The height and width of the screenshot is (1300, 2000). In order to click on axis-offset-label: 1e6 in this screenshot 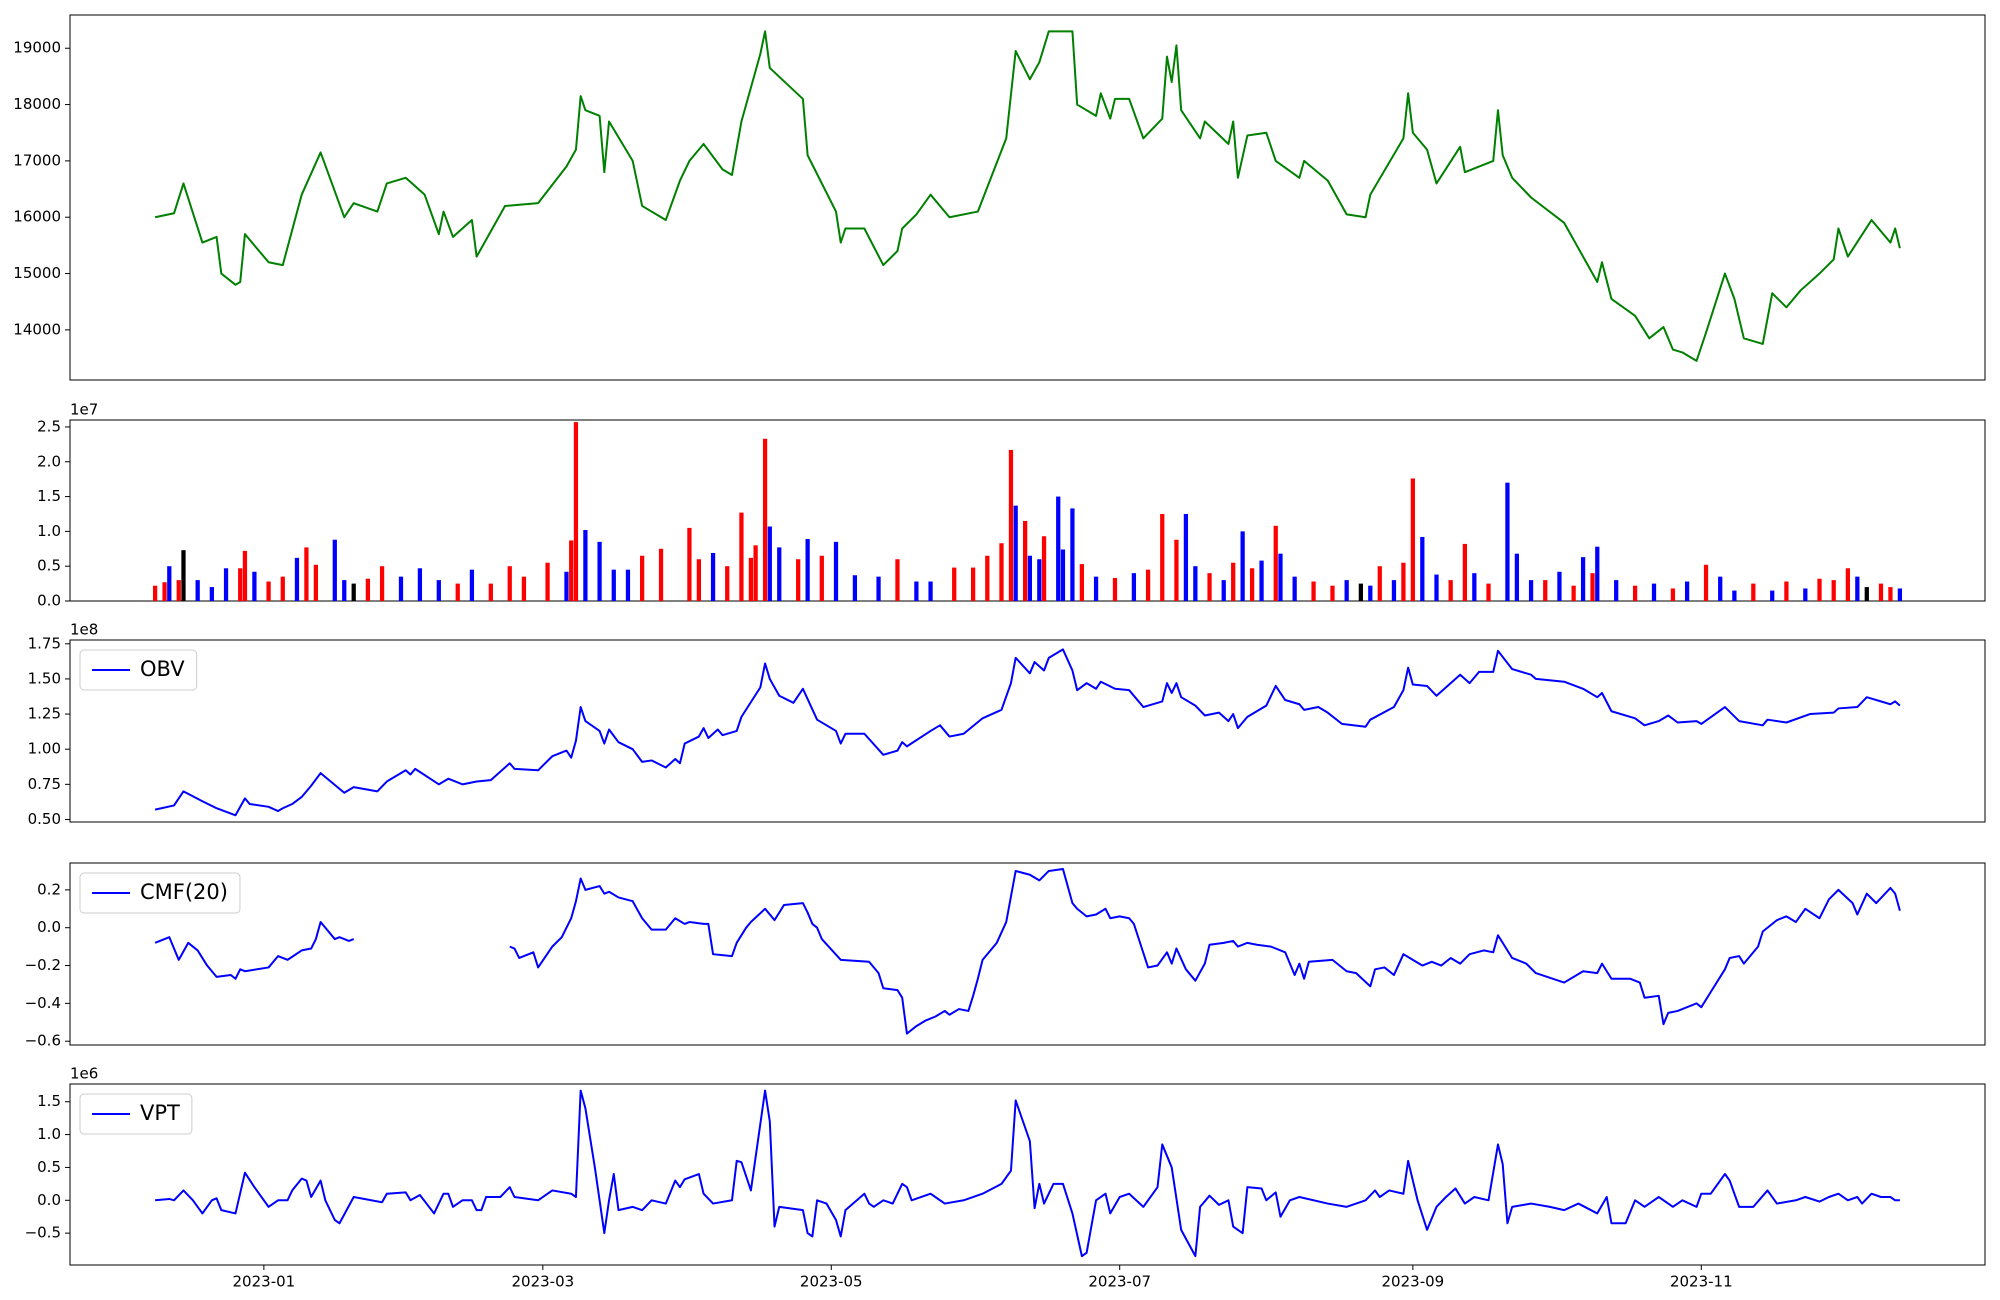, I will do `click(84, 1074)`.